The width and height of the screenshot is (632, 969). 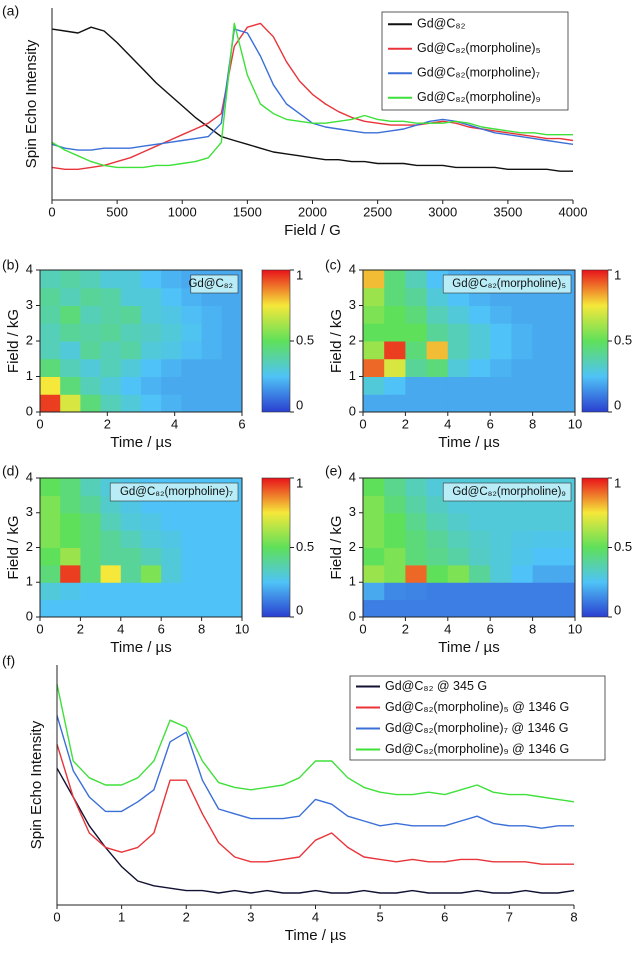 I want to click on colorbar-tick-label: 0, so click(x=617, y=404).